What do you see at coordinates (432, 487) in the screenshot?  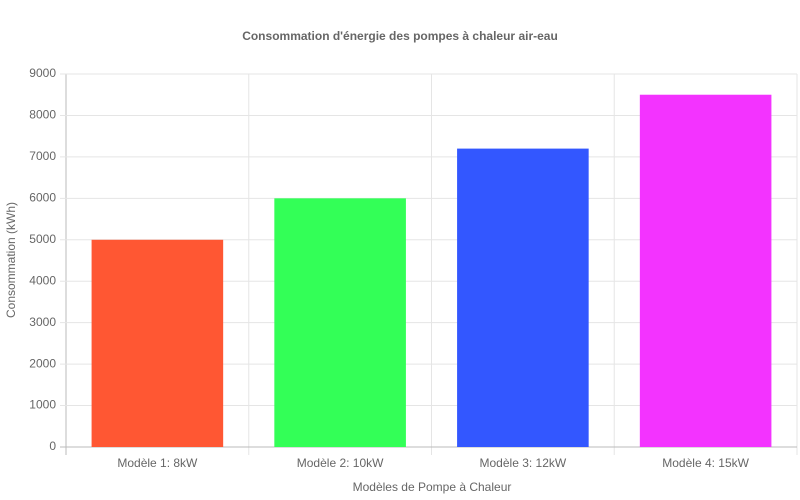 I see `x-axis-label: Modèles de Pompe à Chaleur` at bounding box center [432, 487].